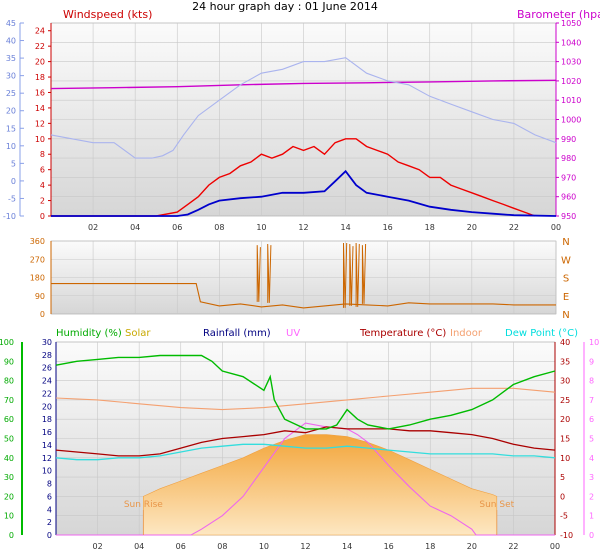  I want to click on barometer-tick-label: 1000, so click(571, 120).